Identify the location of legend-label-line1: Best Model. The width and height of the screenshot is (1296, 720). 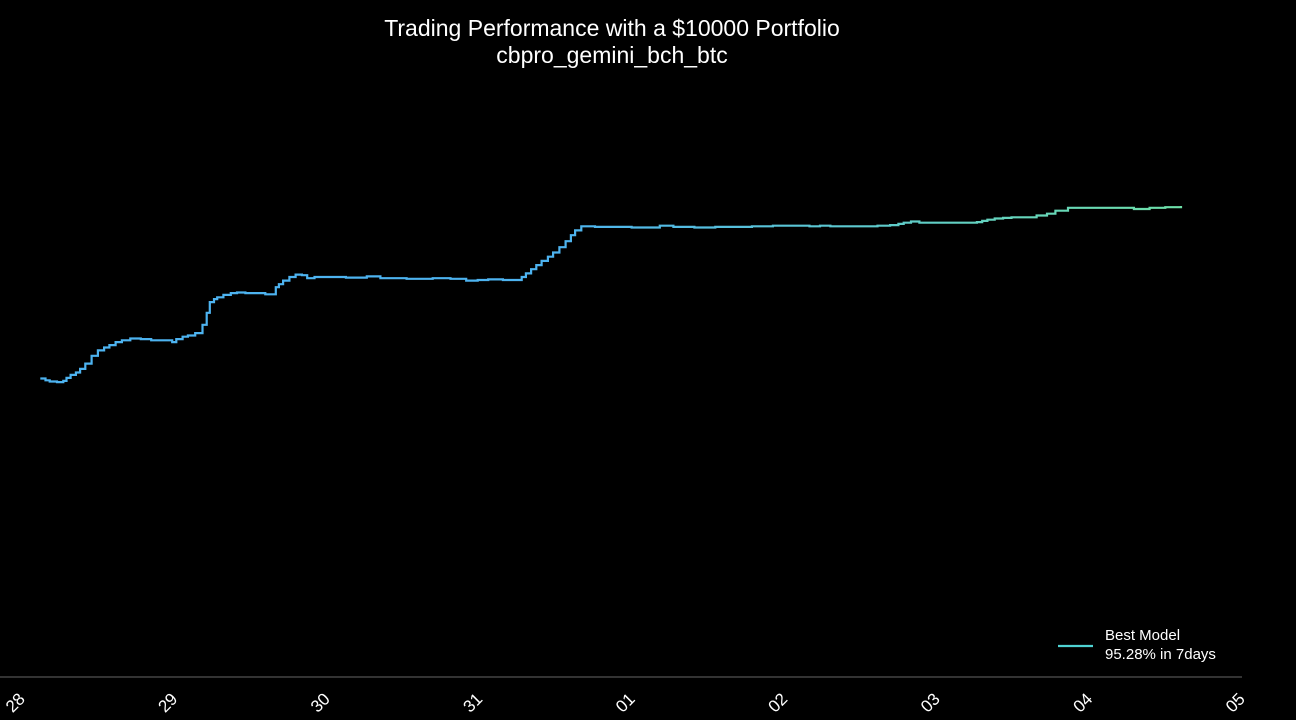
(1142, 635).